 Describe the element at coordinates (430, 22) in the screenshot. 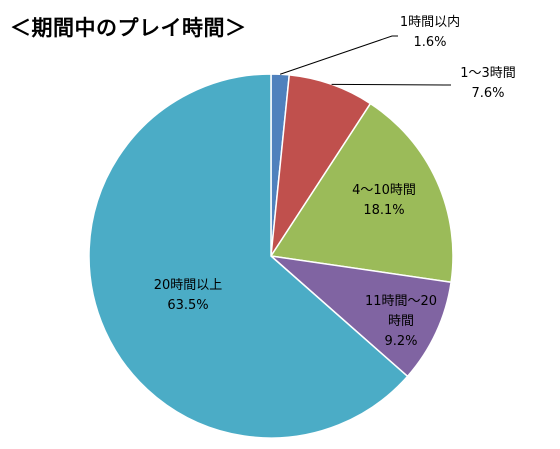

I see `slice-name-1: 1時間以内` at that location.